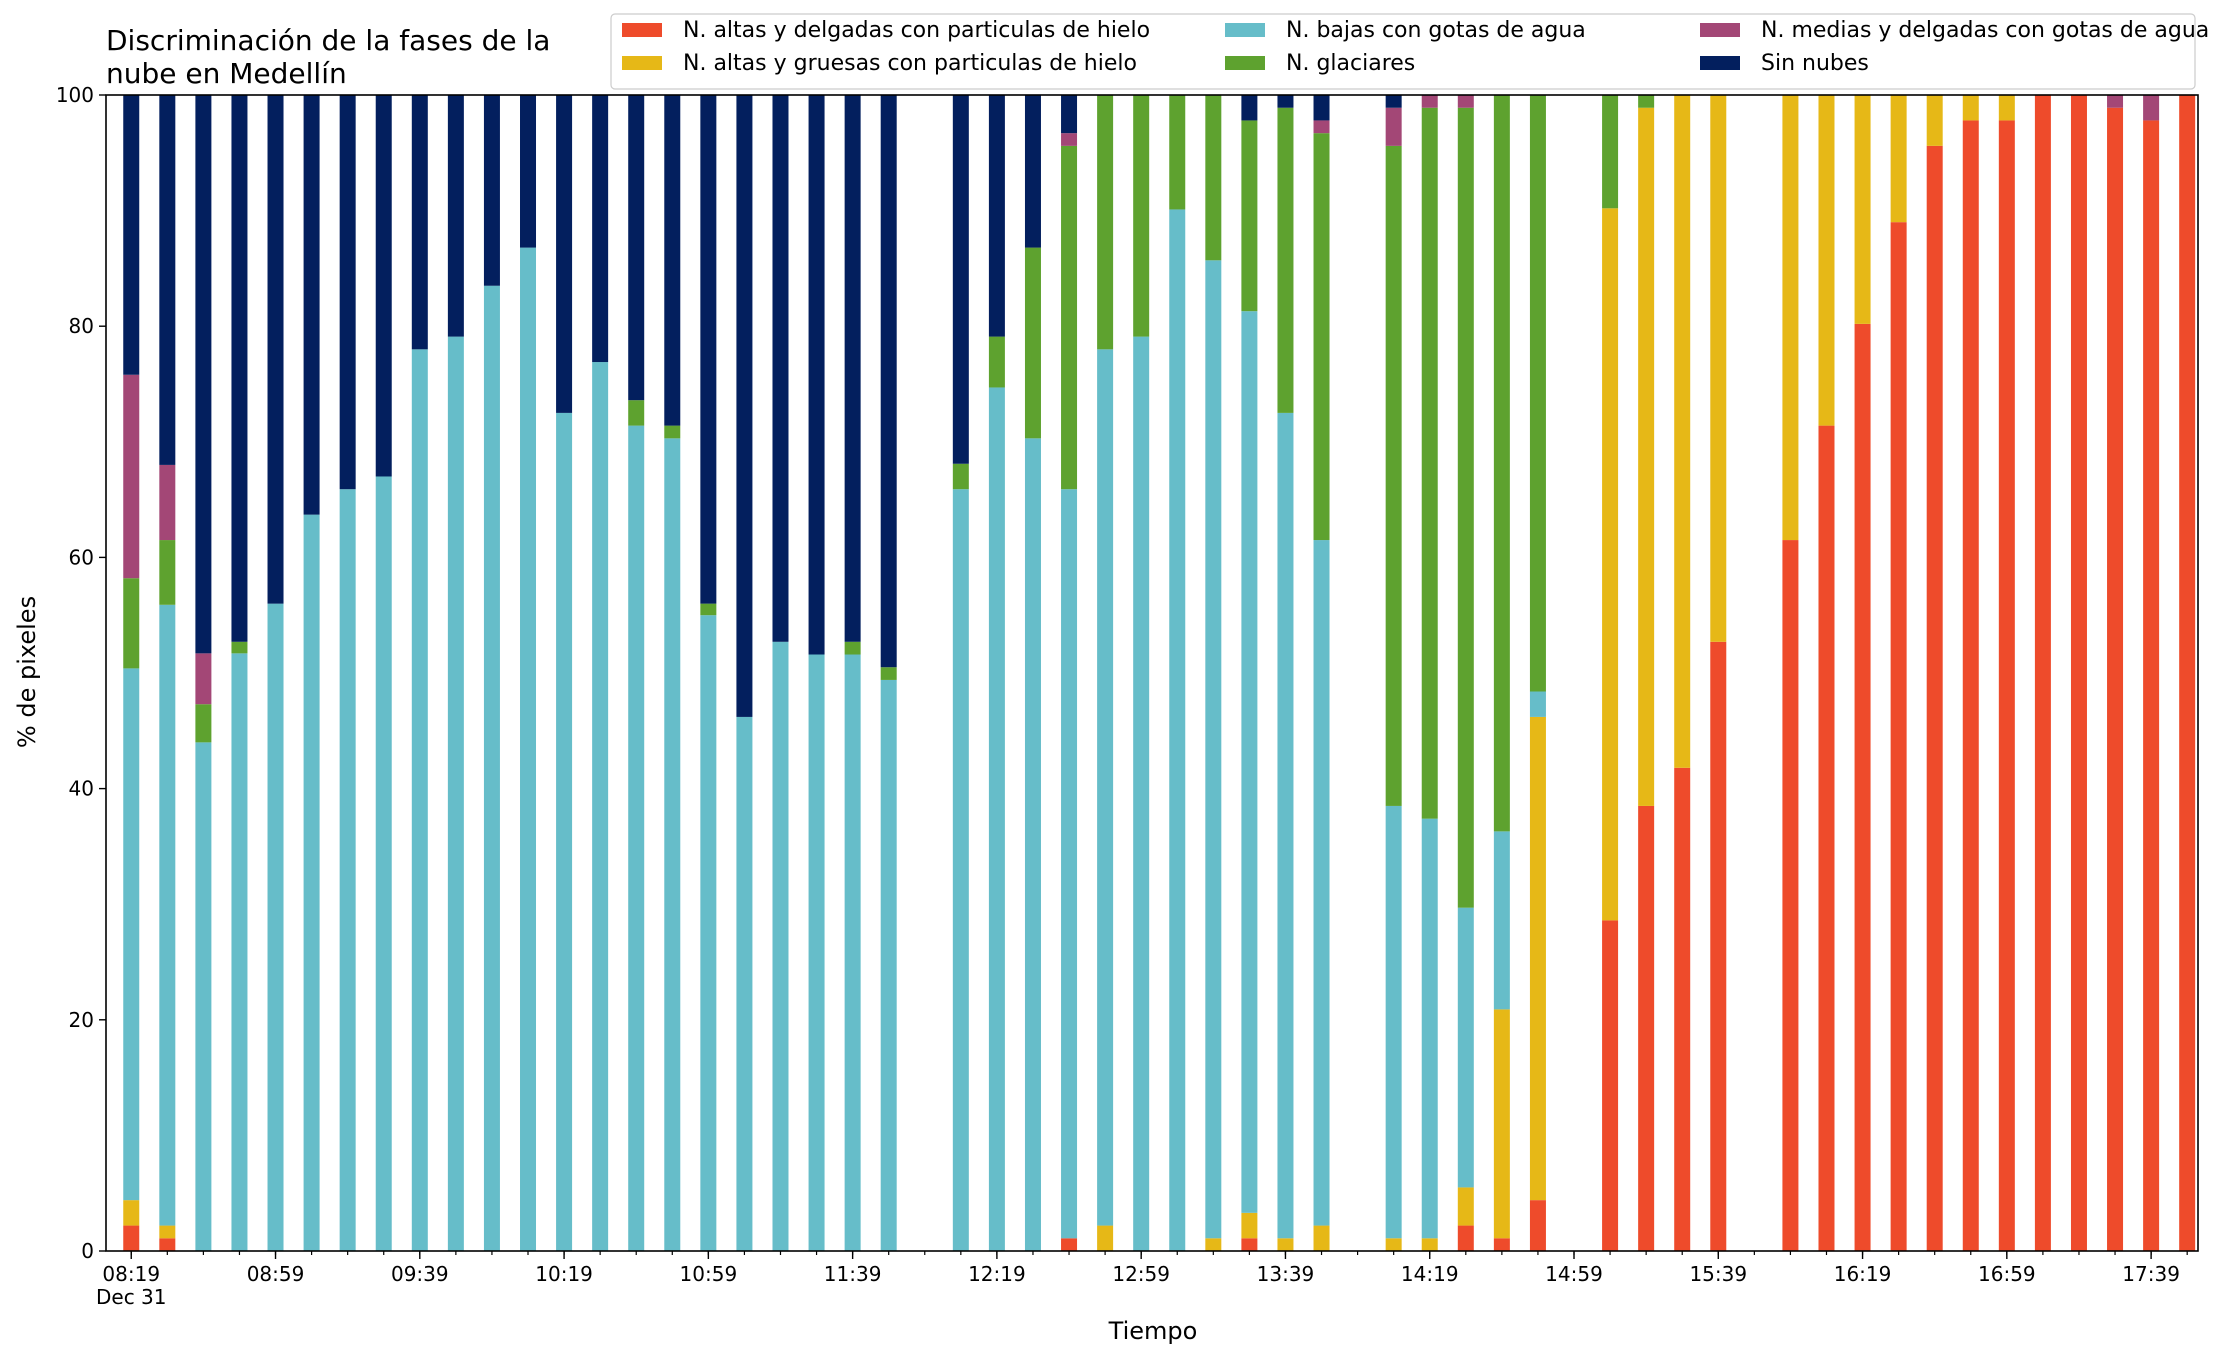 This screenshot has height=1355, width=2216. I want to click on chart-title-line-1: Discriminación de la fases de la, so click(328, 40).